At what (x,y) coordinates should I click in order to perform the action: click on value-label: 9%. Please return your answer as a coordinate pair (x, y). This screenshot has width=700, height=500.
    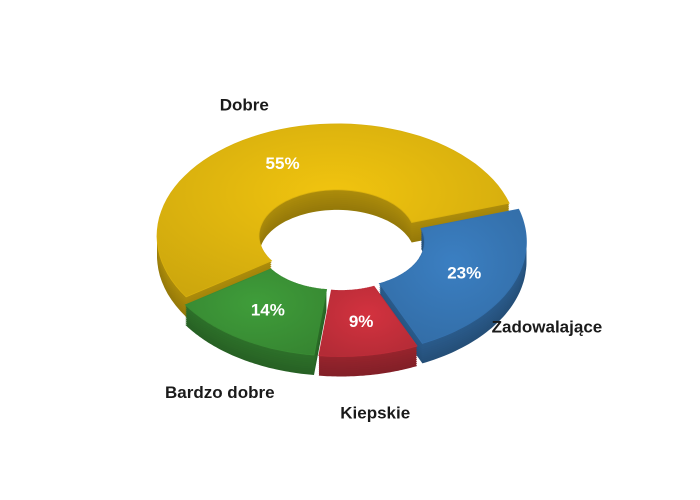
    Looking at the image, I should click on (361, 321).